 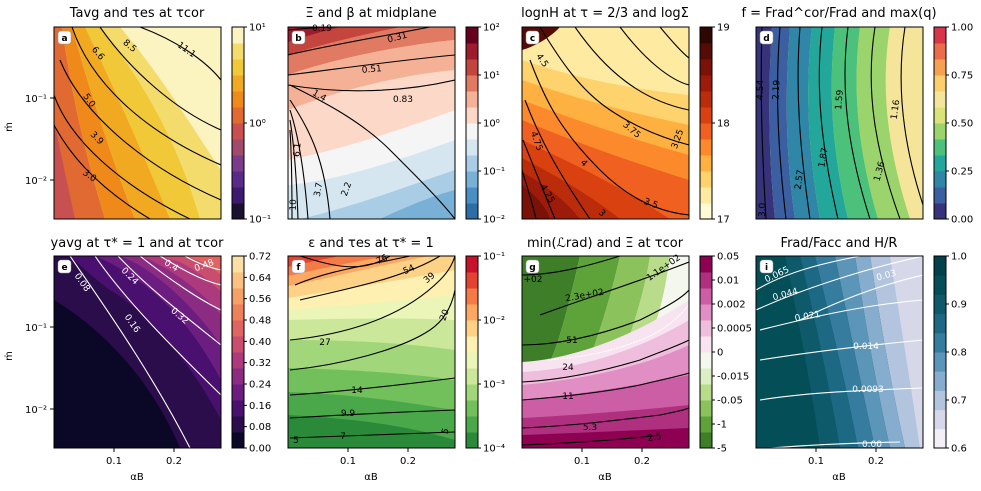 I want to click on panel-g-contours, so click(x=605, y=351).